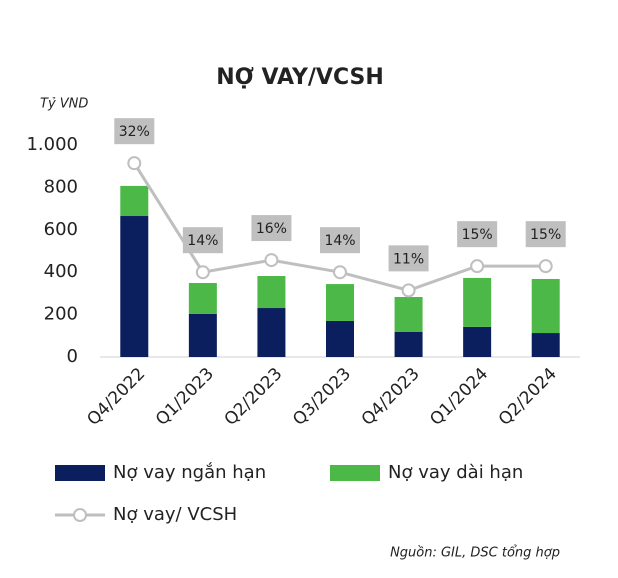  I want to click on x-label-group: Q2/2024, so click(528, 397).